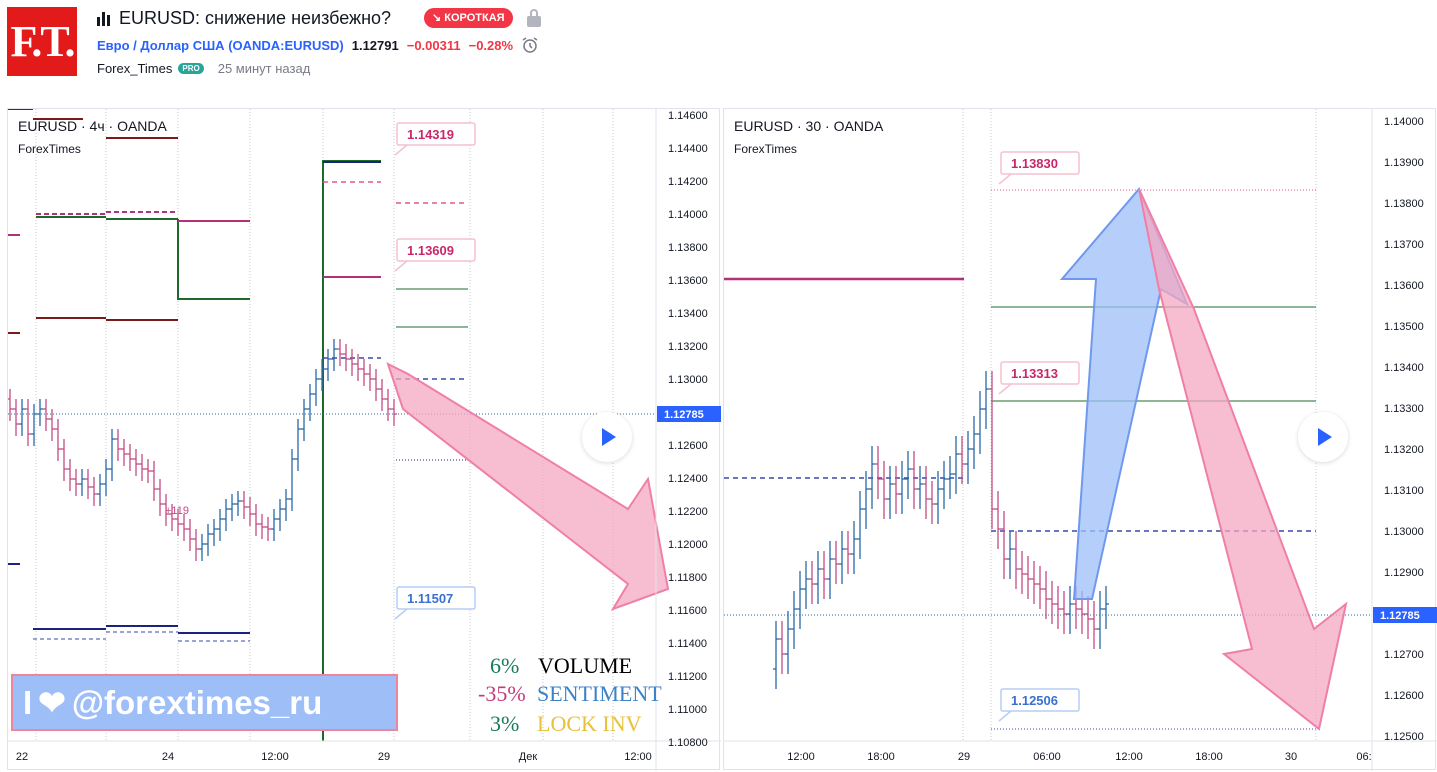  What do you see at coordinates (687, 677) in the screenshot?
I see `price-tick: 1.11200` at bounding box center [687, 677].